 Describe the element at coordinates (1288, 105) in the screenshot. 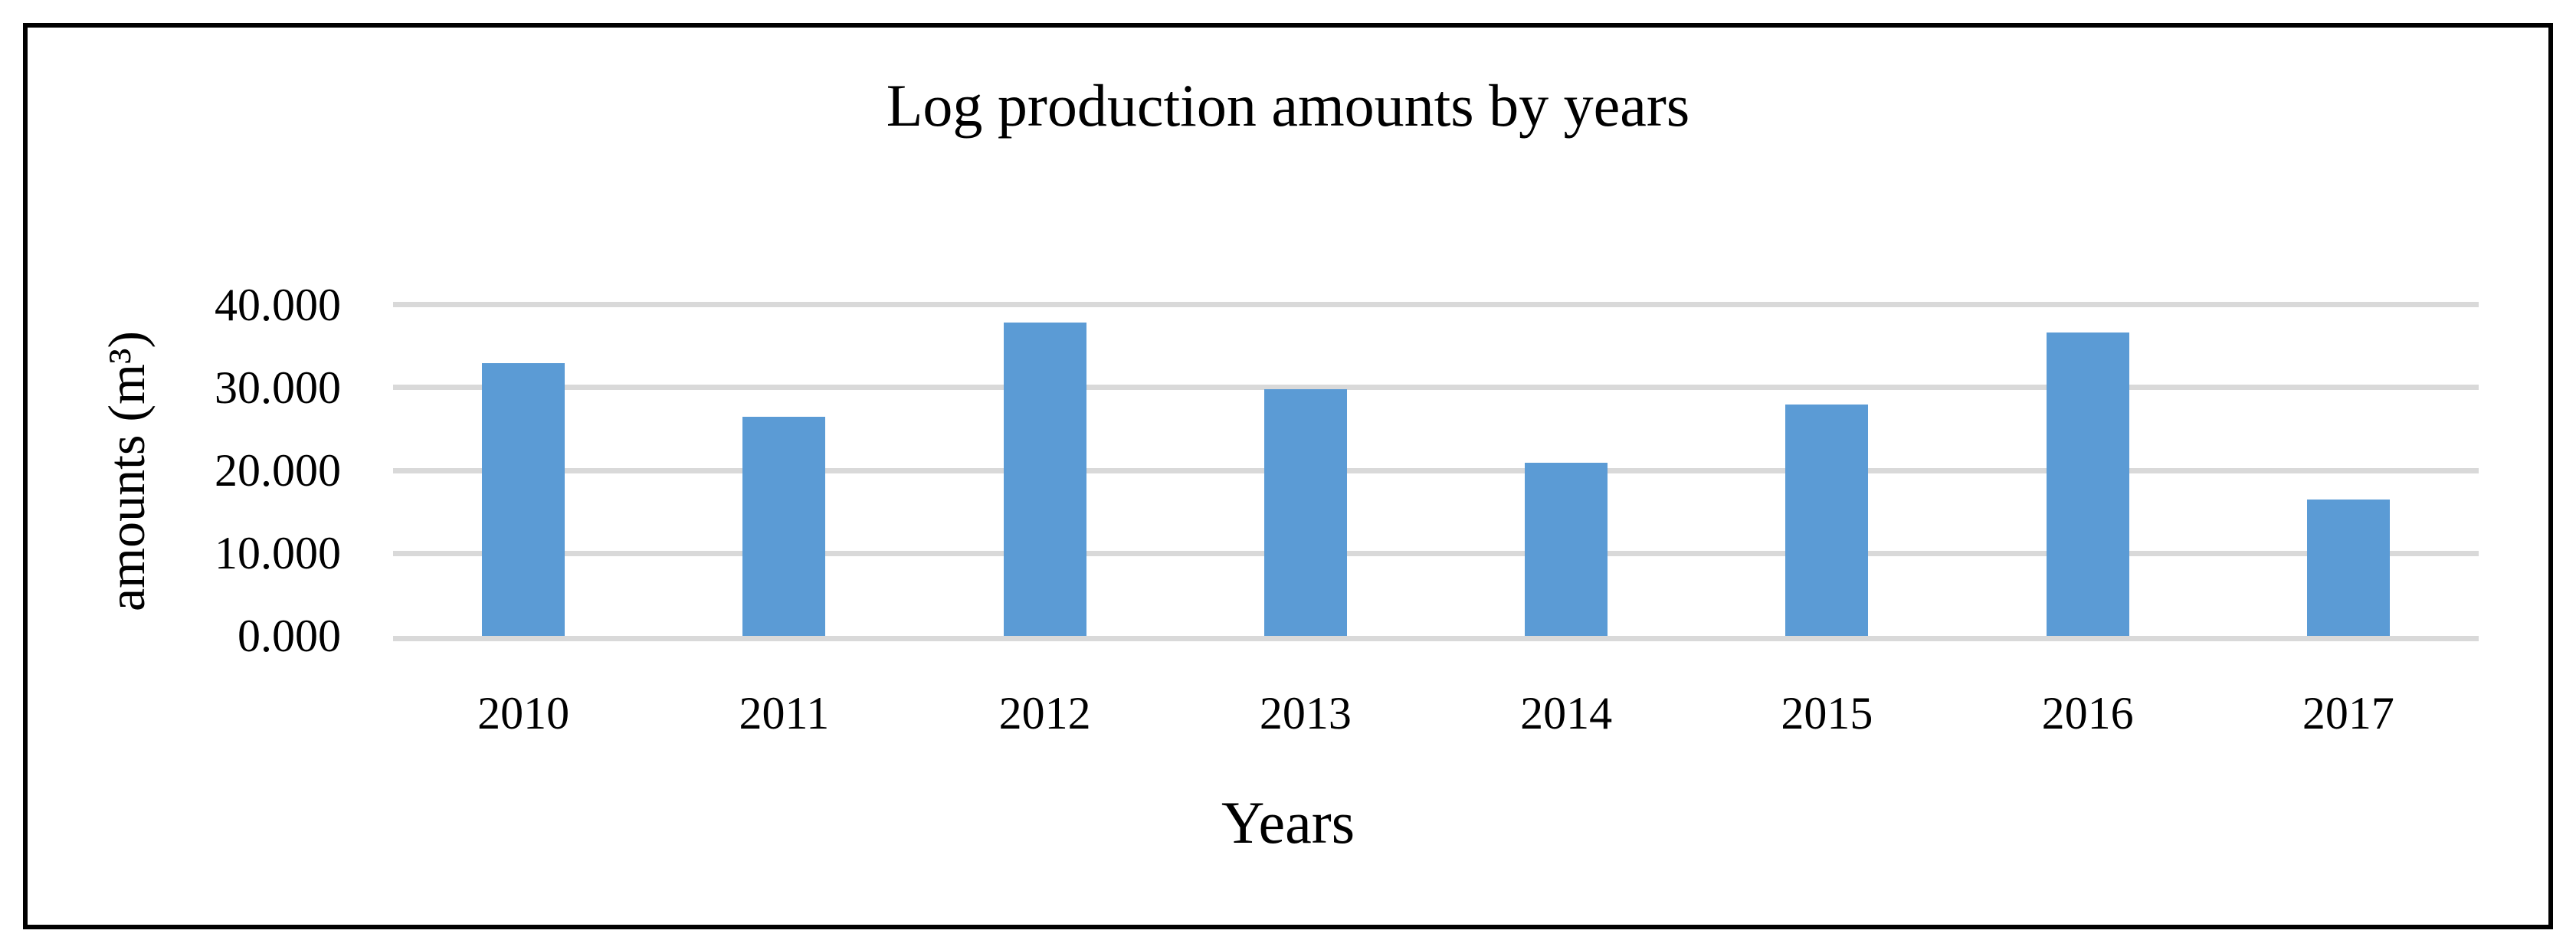

I see `chart-title: Log production amounts by years` at that location.